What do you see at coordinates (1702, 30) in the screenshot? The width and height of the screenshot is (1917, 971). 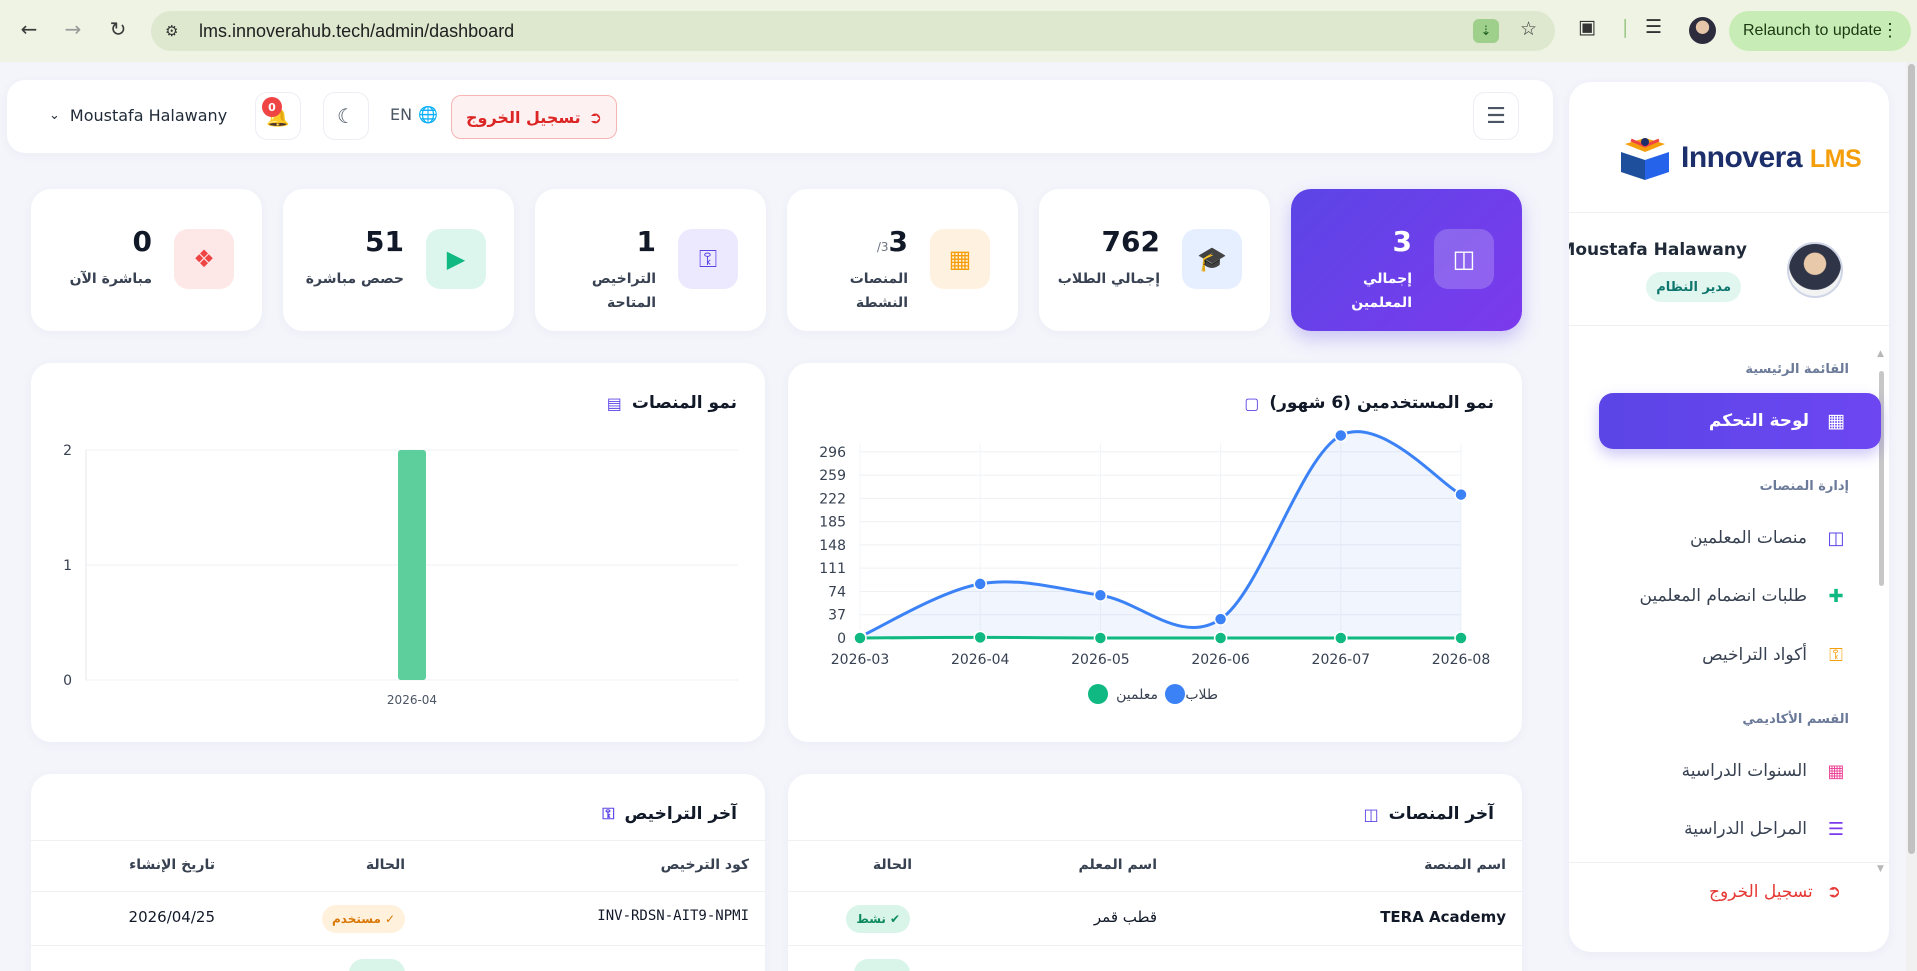 I see `profile-avatar-icon` at bounding box center [1702, 30].